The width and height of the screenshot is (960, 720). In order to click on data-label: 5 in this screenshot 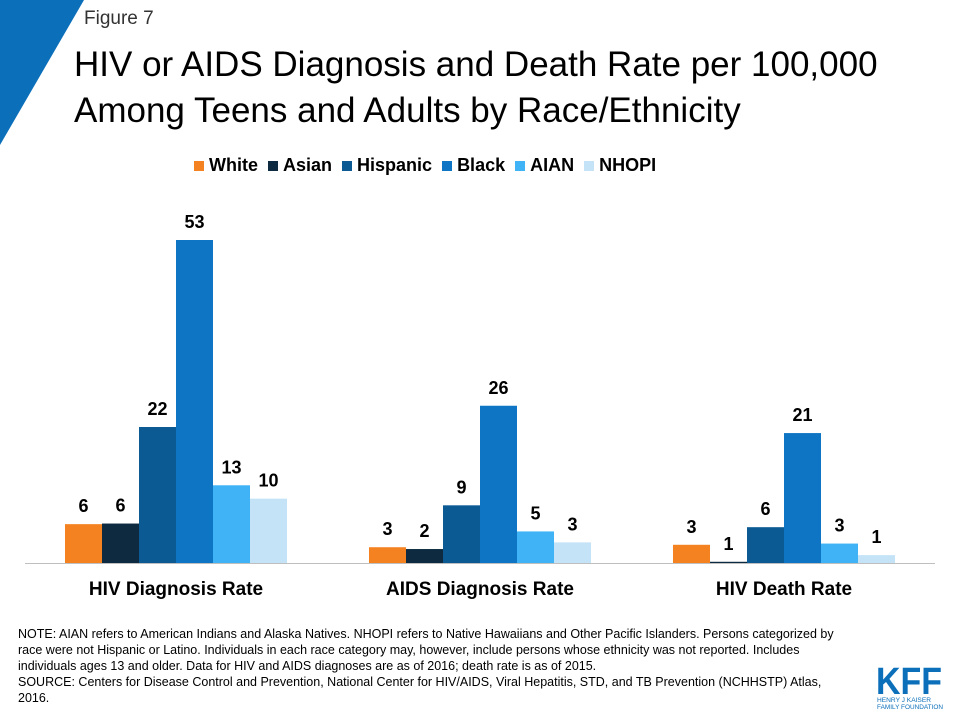, I will do `click(535, 513)`.